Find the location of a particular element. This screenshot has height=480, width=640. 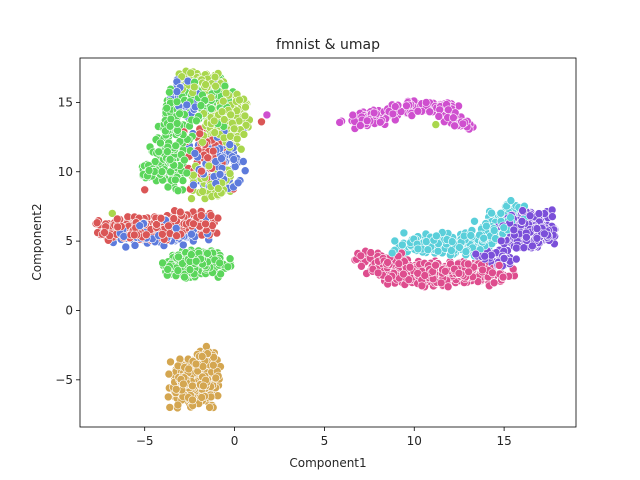

x-tick-label: 15 is located at coordinates (503, 441).